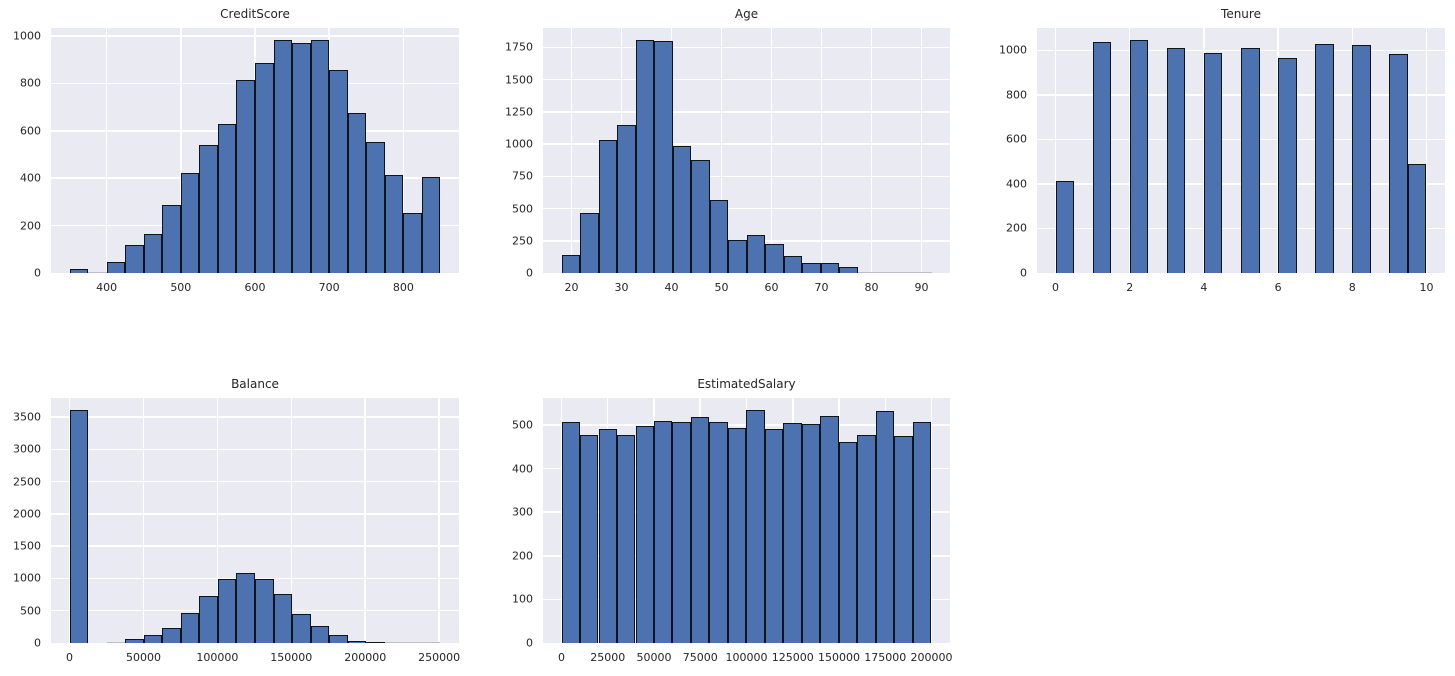 The height and width of the screenshot is (676, 1455). What do you see at coordinates (30, 178) in the screenshot?
I see `y-tick-label: 400` at bounding box center [30, 178].